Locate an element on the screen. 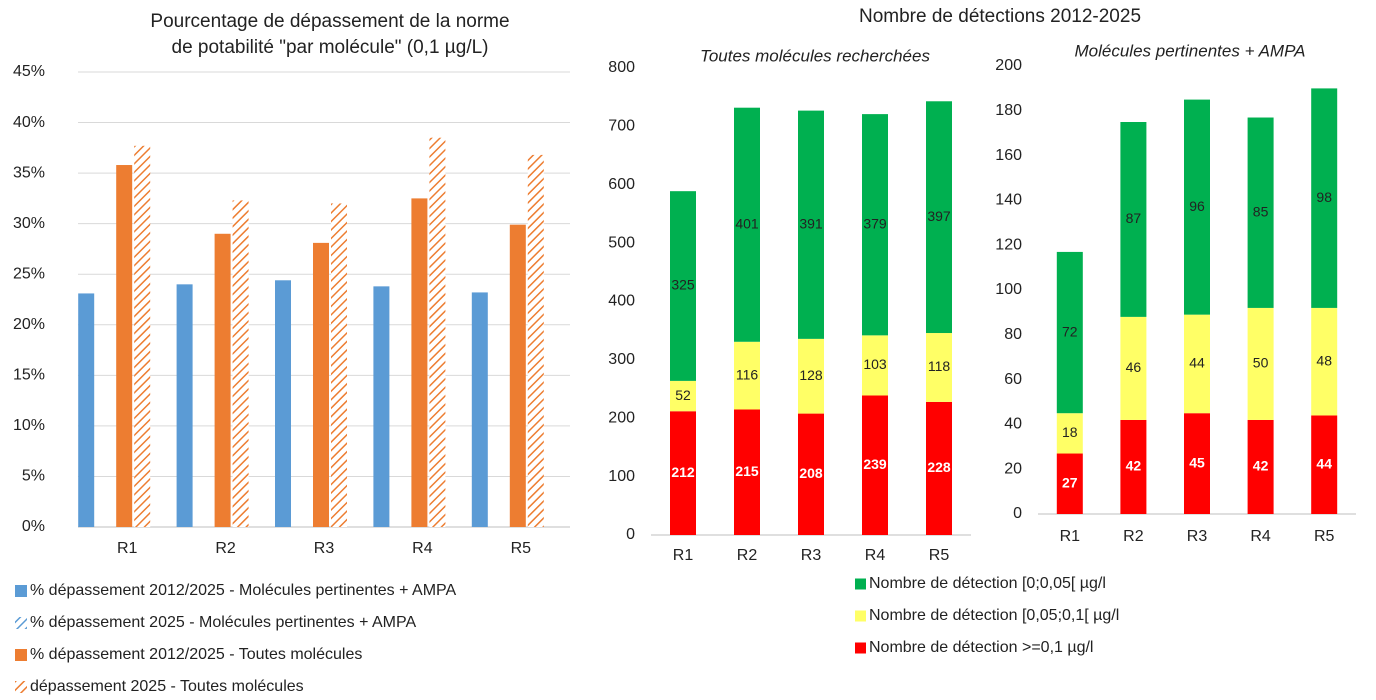 The width and height of the screenshot is (1376, 700). data-label: 212 is located at coordinates (683, 472).